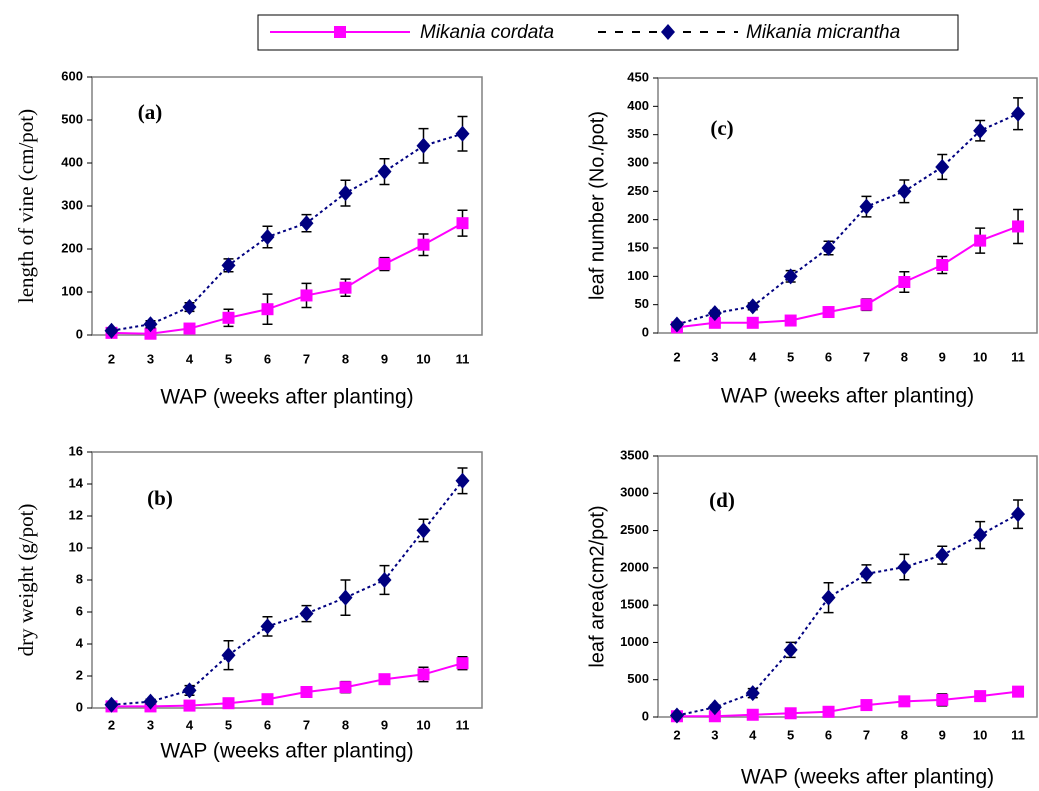 The width and height of the screenshot is (1039, 791). Describe the element at coordinates (634, 529) in the screenshot. I see `y-tick-label: 2500` at that location.